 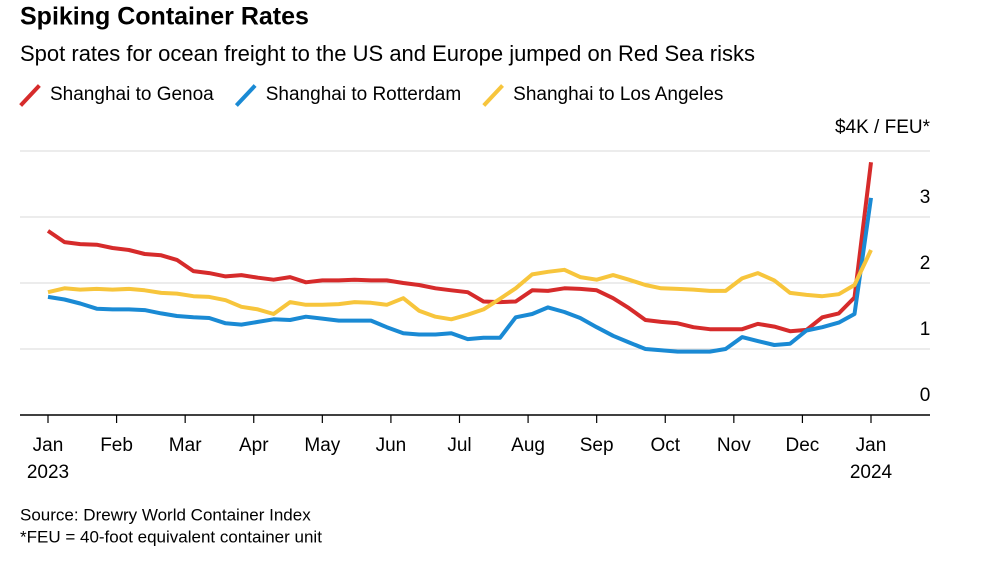 I want to click on x-tick-label: Apr, so click(x=254, y=445).